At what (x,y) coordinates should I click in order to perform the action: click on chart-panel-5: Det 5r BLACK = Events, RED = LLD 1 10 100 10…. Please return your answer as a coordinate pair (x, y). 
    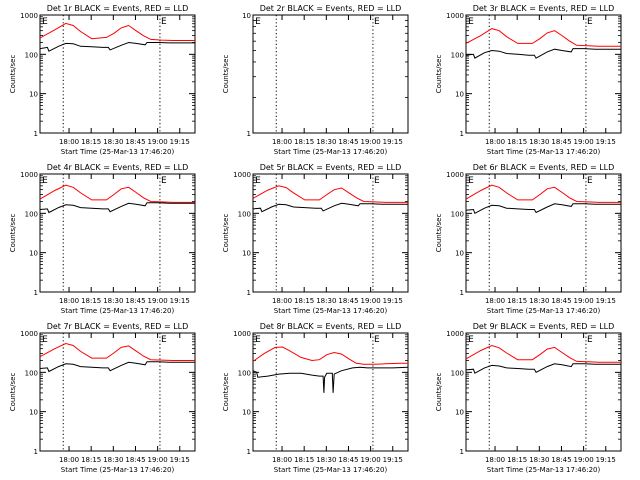
    Looking at the image, I should click on (315, 239).